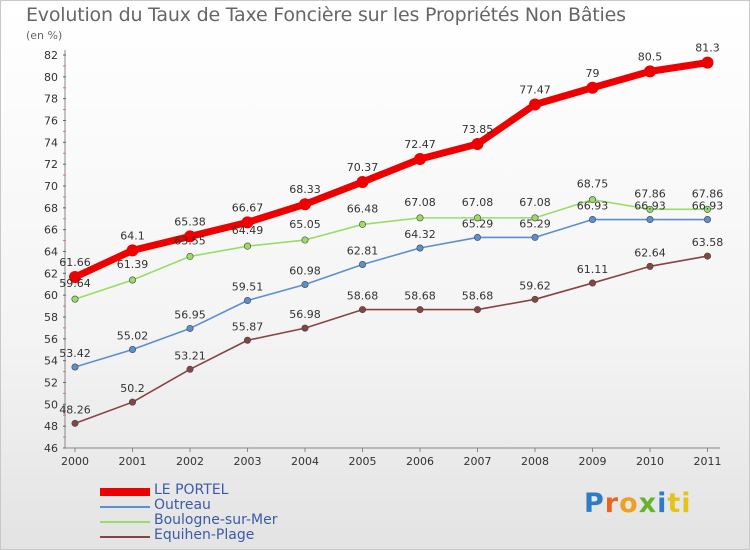  Describe the element at coordinates (51, 383) in the screenshot. I see `y-tick-label: 52` at that location.